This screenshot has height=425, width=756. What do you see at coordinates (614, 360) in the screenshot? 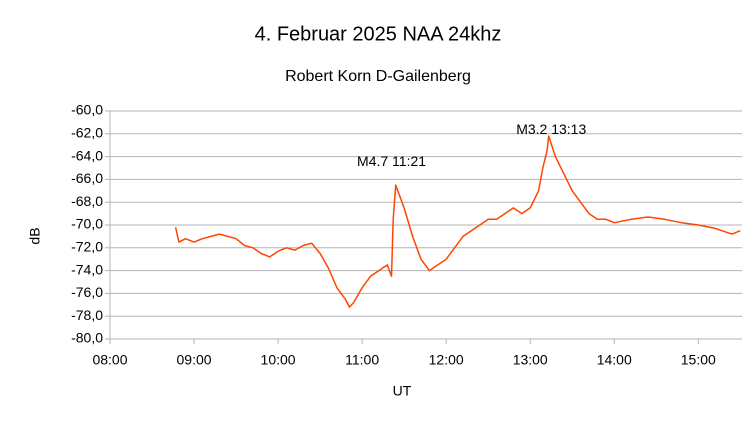
I see `x-tick-label: 14:00` at bounding box center [614, 360].